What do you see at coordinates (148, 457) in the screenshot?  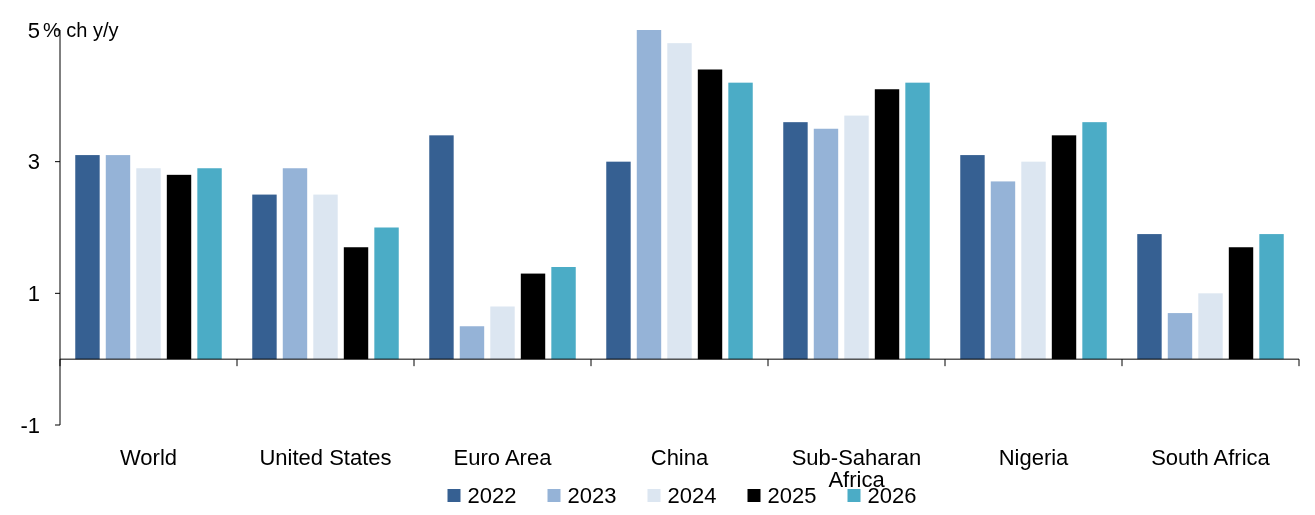 I see `x-tick-label: World` at bounding box center [148, 457].